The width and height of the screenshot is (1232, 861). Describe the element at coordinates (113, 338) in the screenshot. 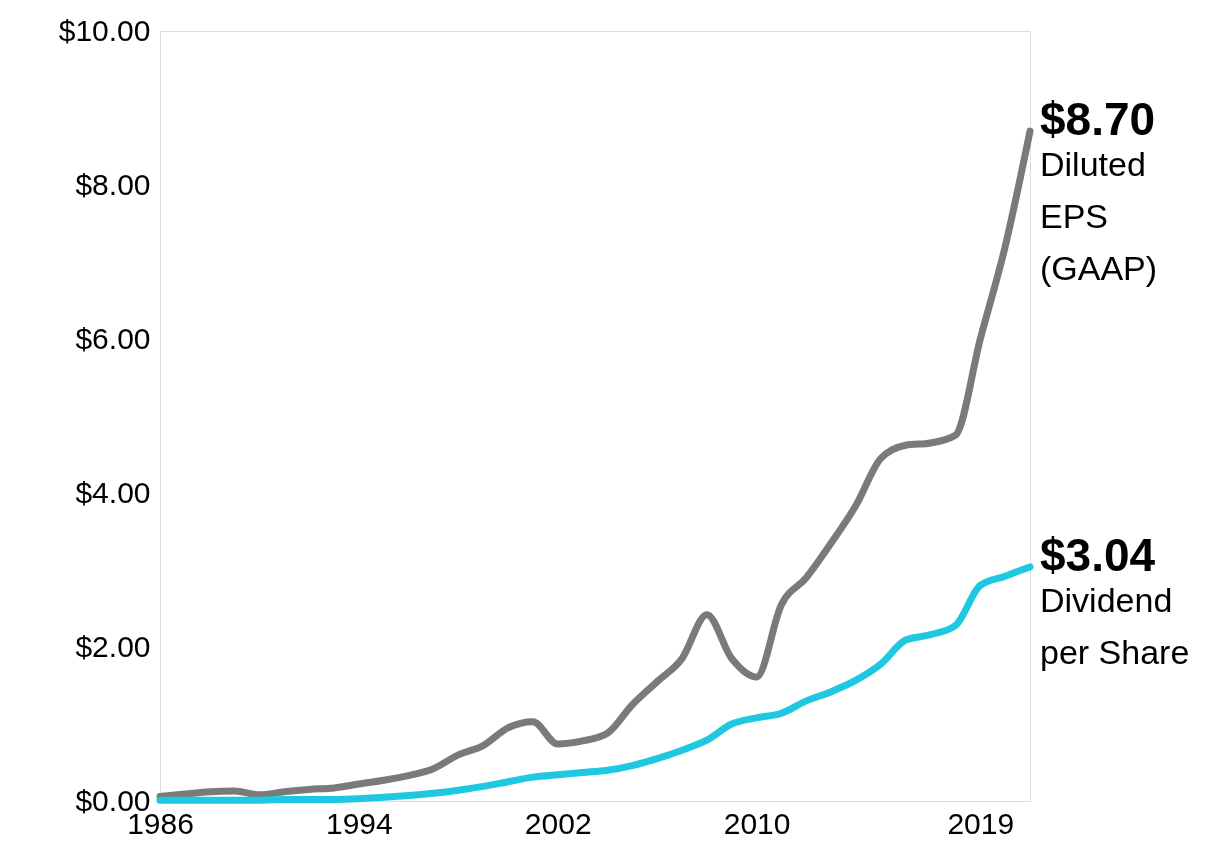

I see `y-tick-label: $6.00` at that location.